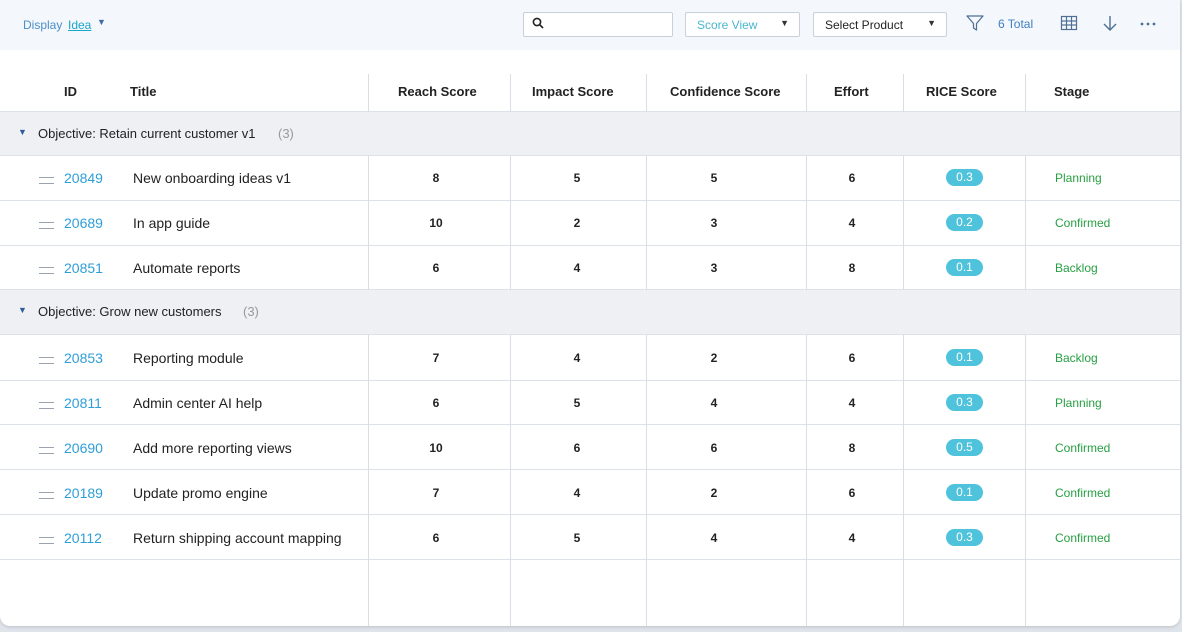 The image size is (1182, 632). I want to click on rice-score-badge: 0.5, so click(964, 447).